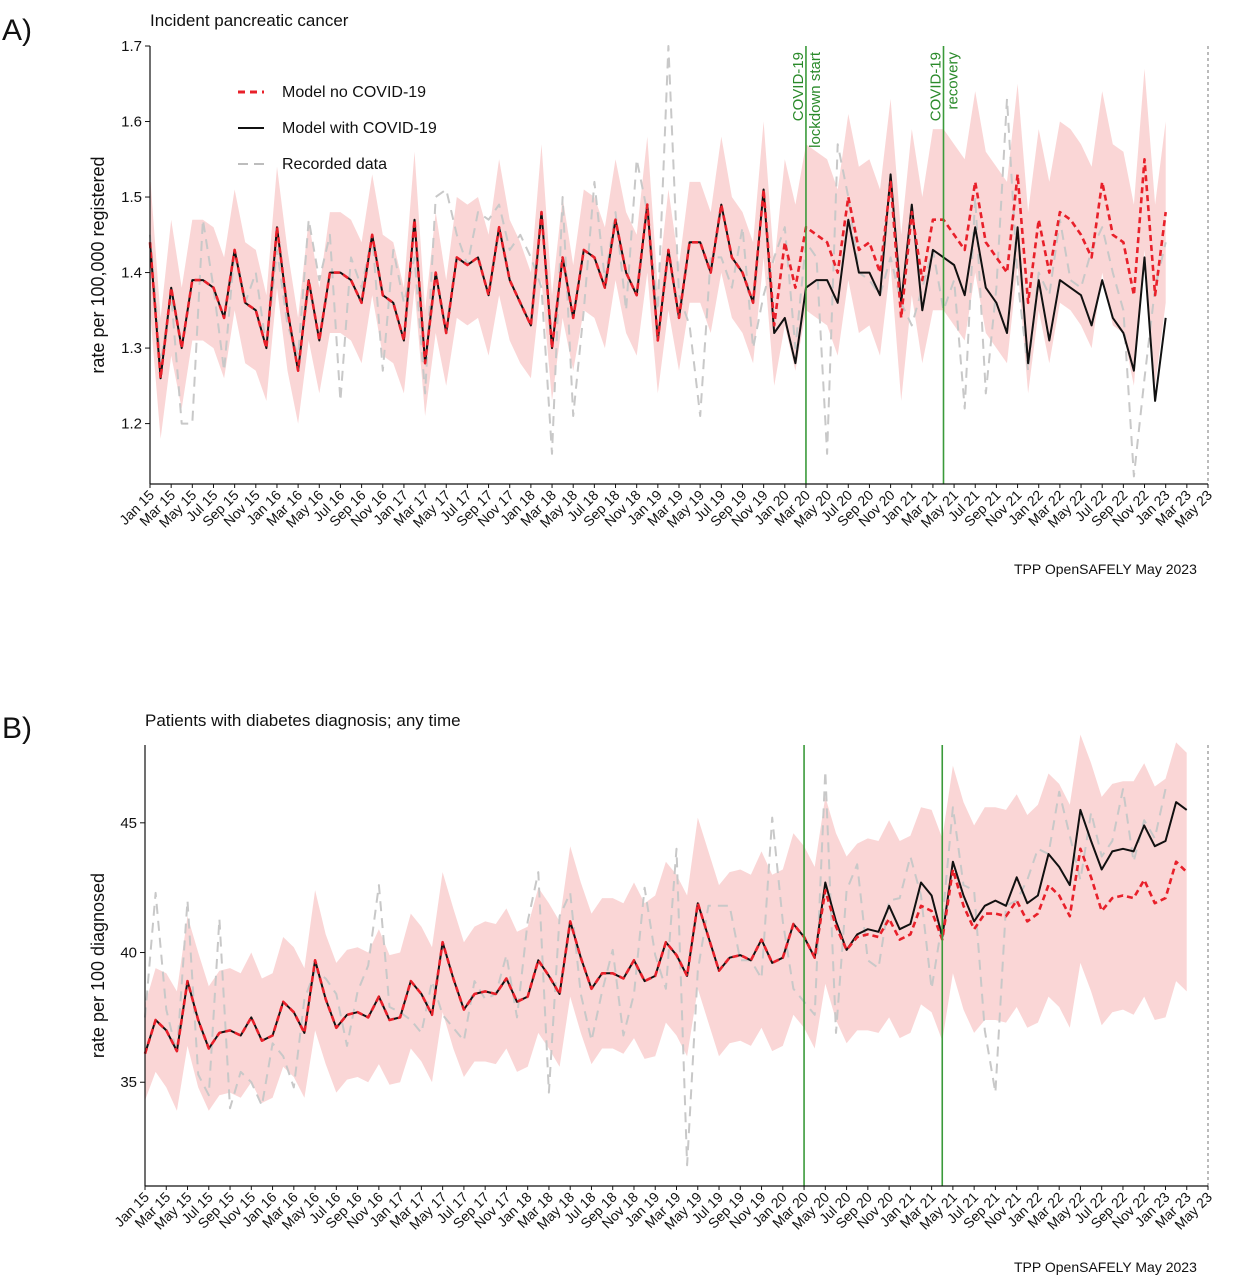 This screenshot has height=1280, width=1245. Describe the element at coordinates (334, 164) in the screenshot. I see `legend-label: Recorded data` at that location.